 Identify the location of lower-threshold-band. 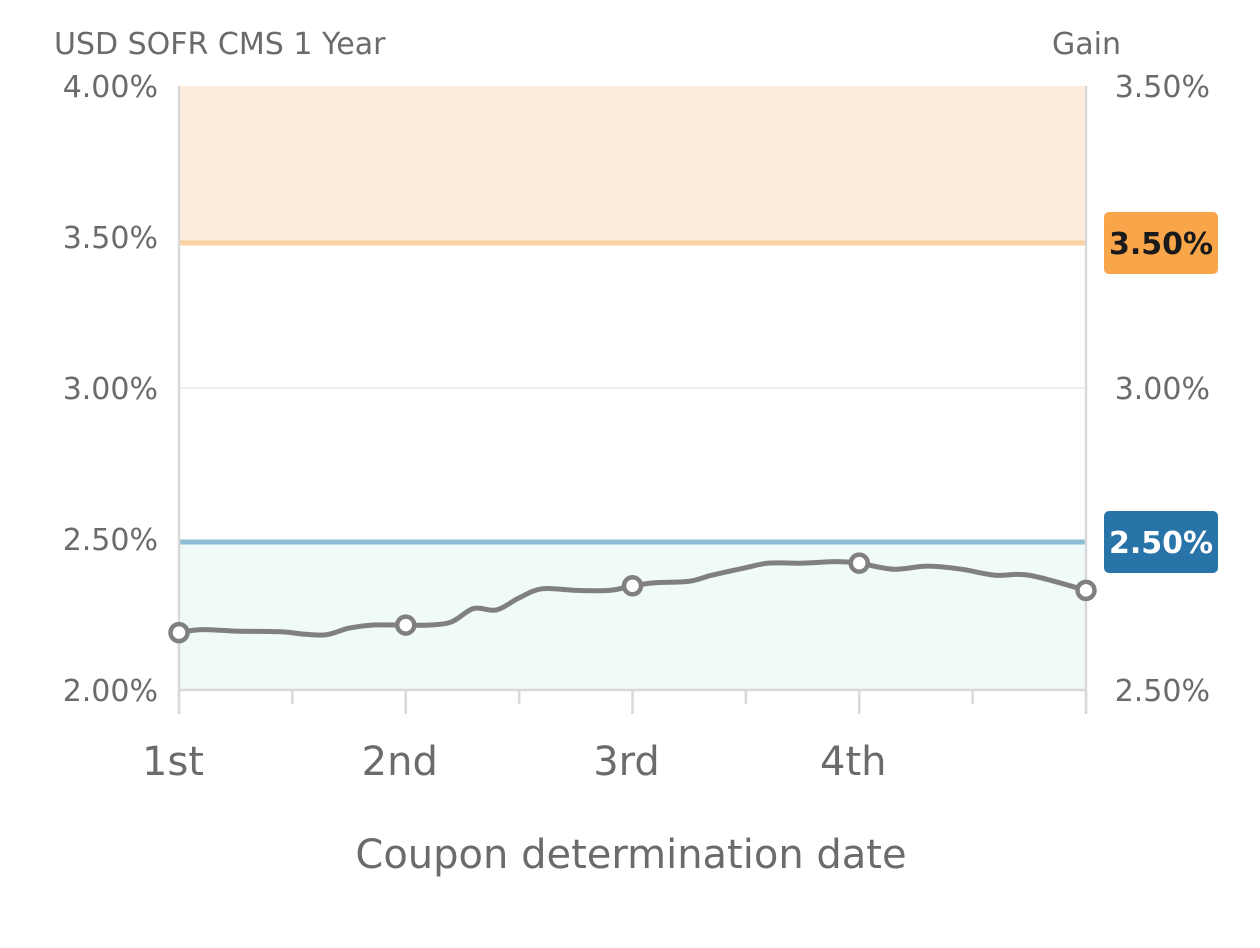
(632, 616).